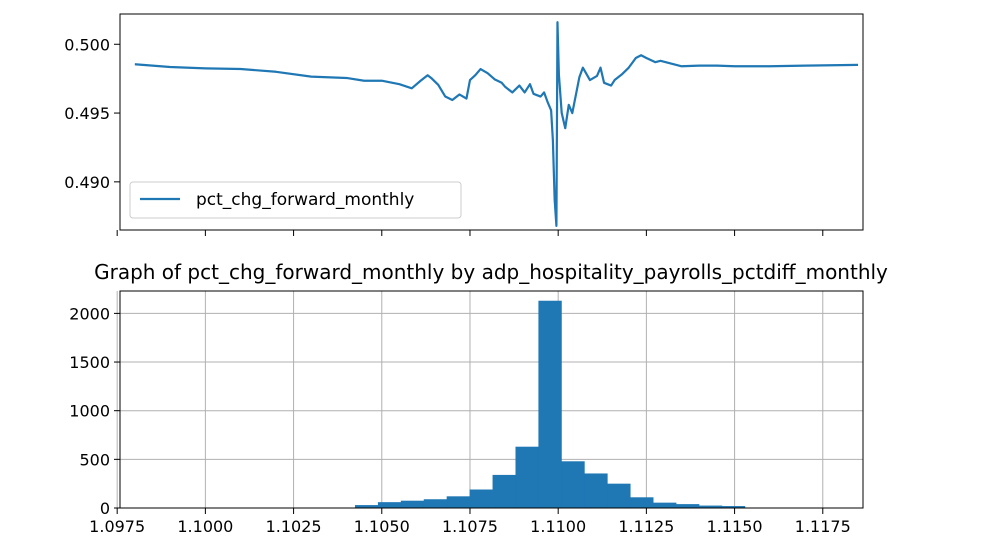  I want to click on x-tick-label: 1.1150, so click(735, 526).